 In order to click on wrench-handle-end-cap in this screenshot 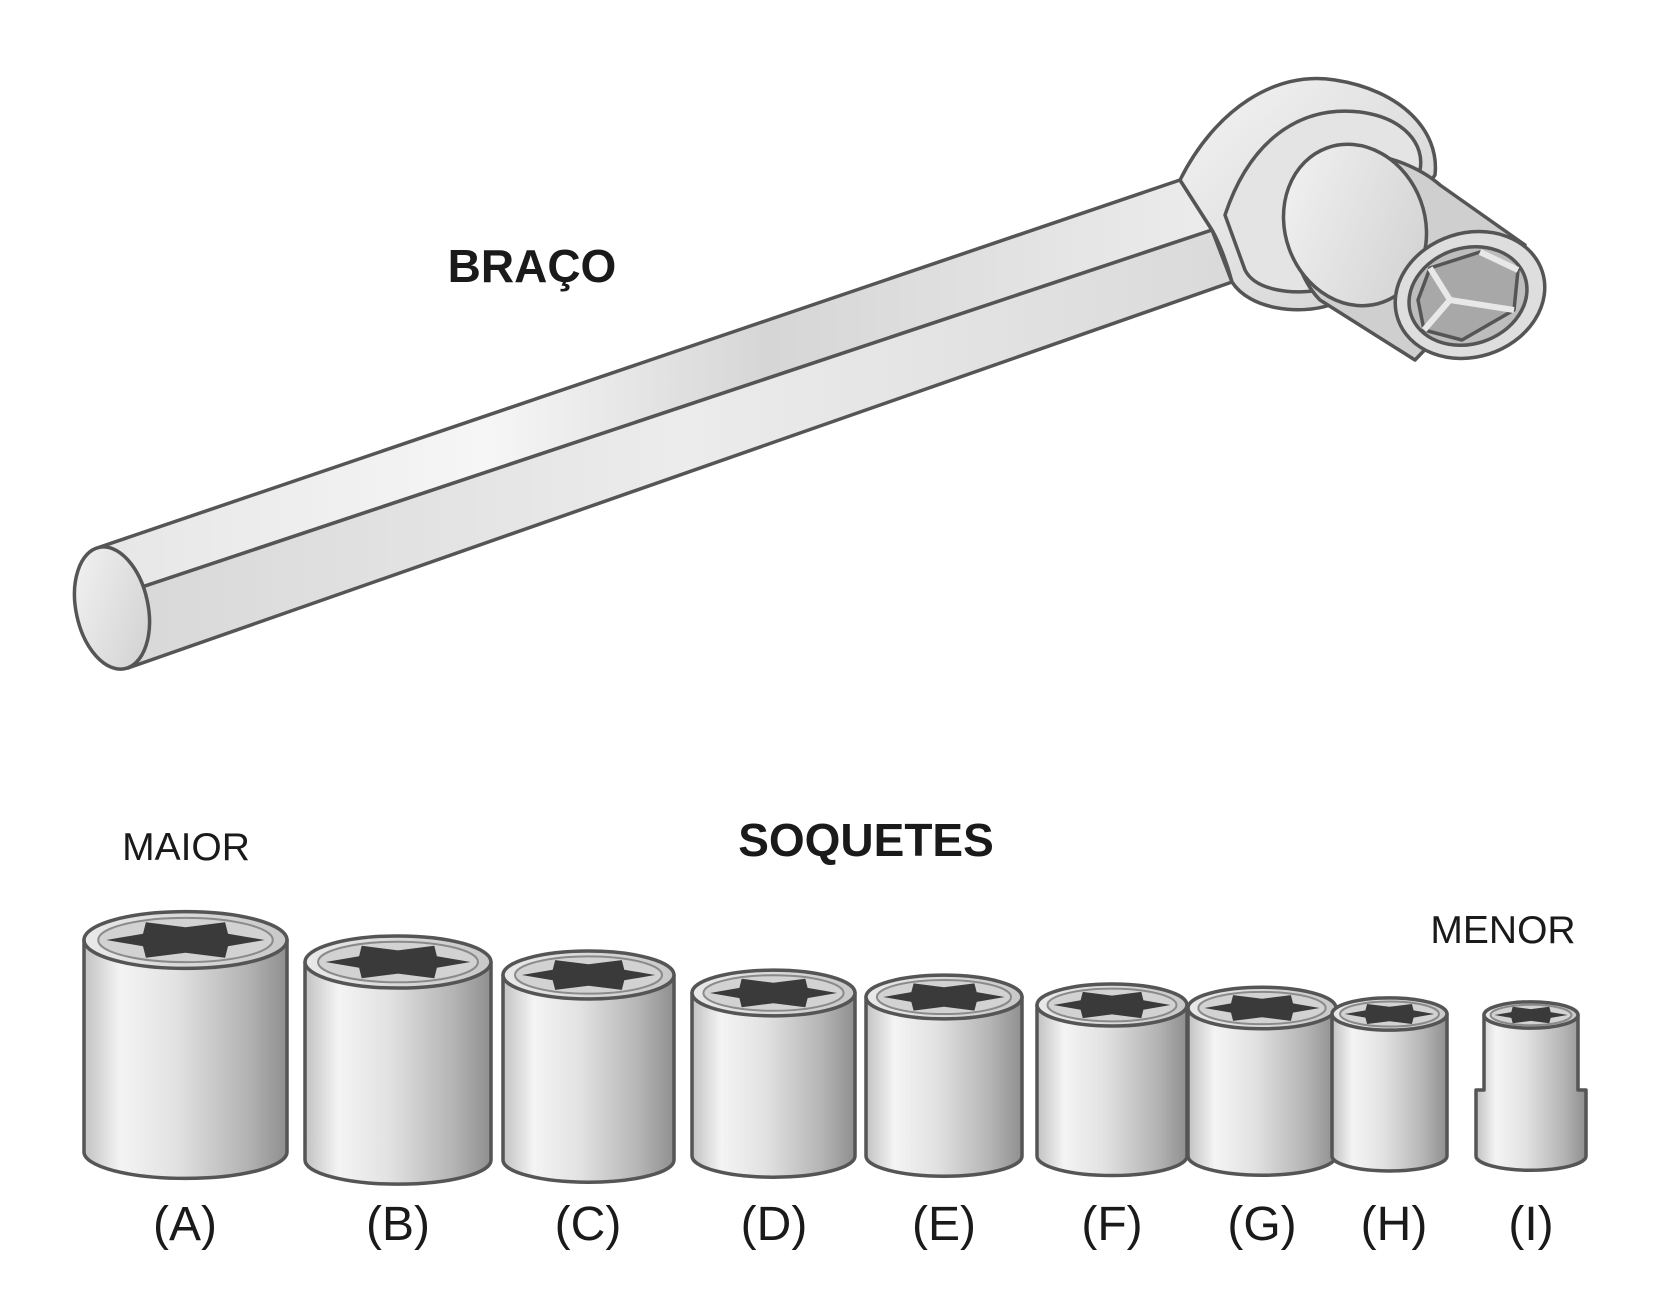, I will do `click(112, 608)`.